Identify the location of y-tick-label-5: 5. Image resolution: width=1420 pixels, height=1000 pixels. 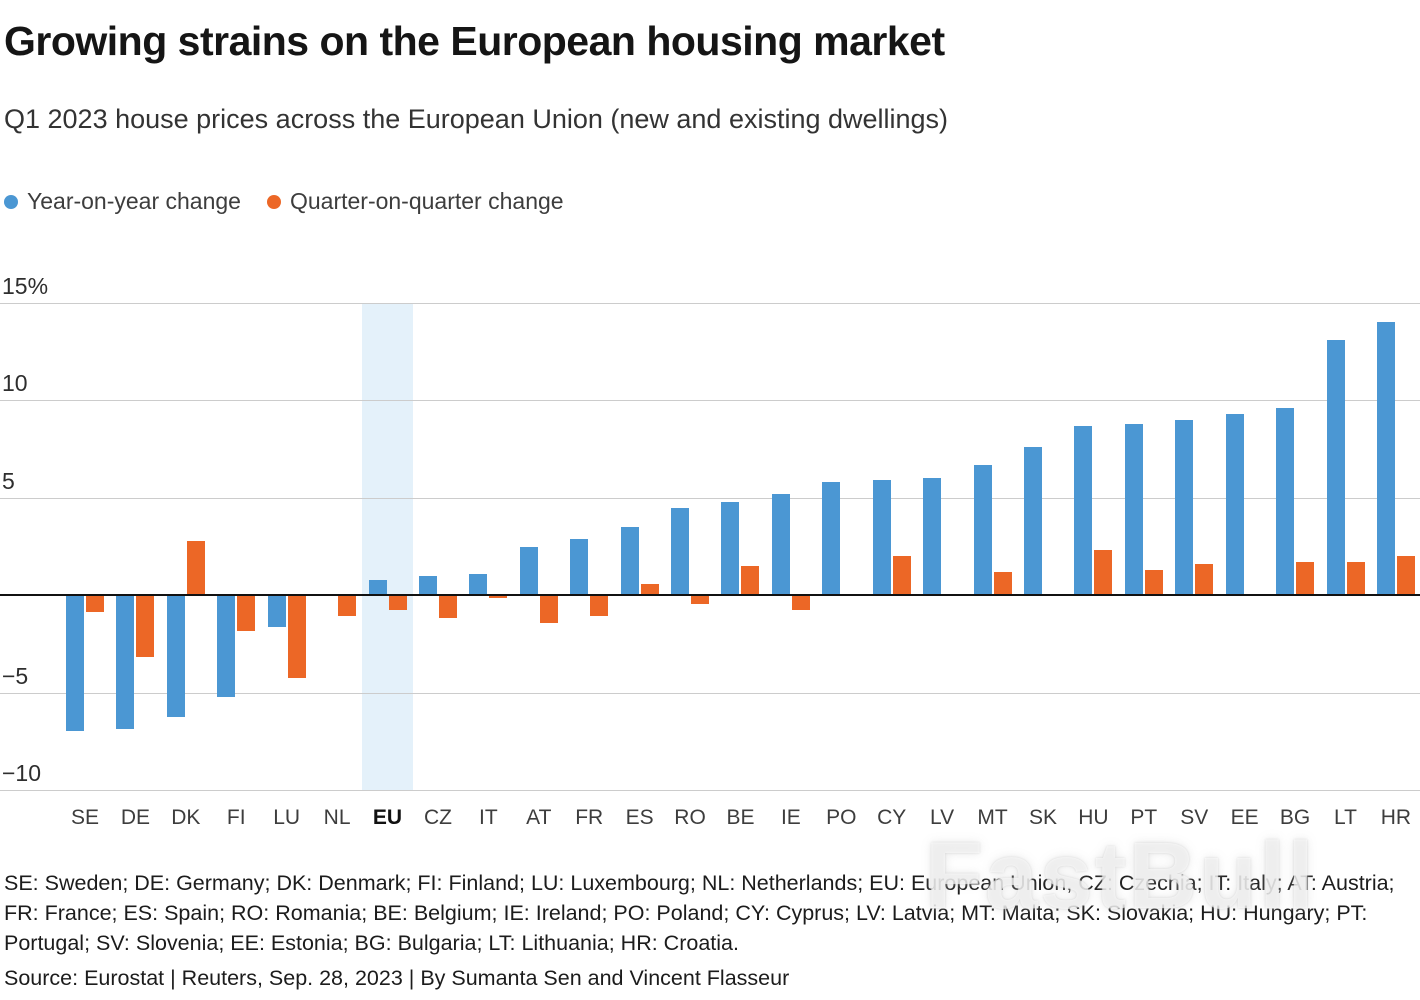
(8, 480).